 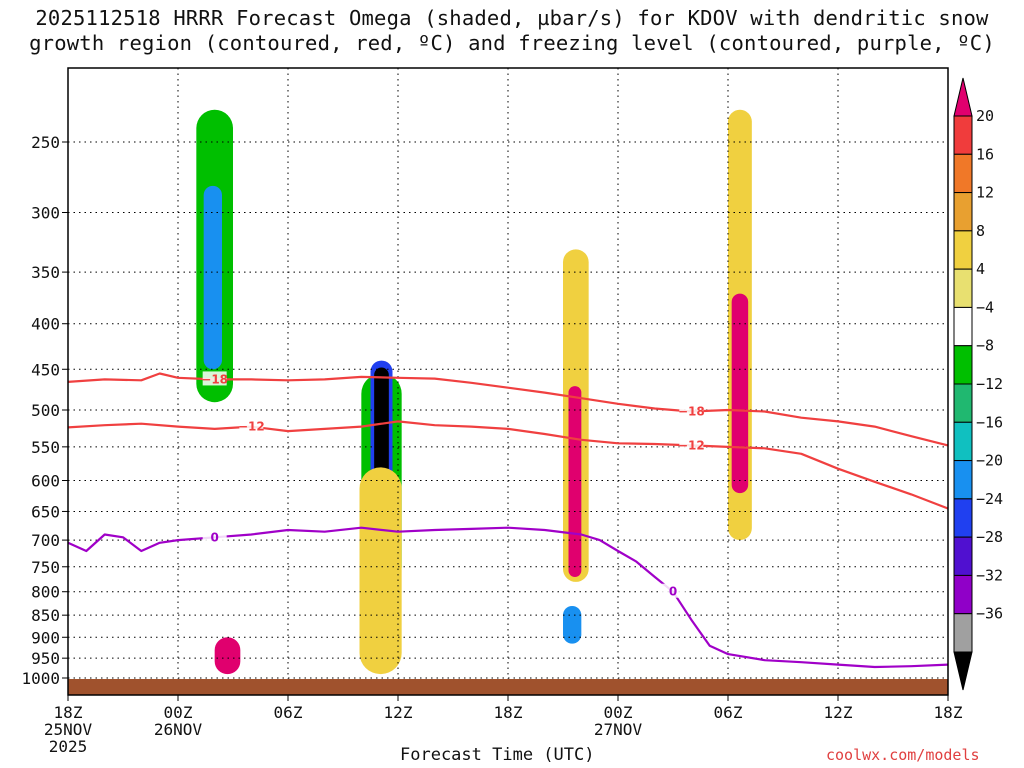 What do you see at coordinates (980, 269) in the screenshot?
I see `colorbar-label: 4` at bounding box center [980, 269].